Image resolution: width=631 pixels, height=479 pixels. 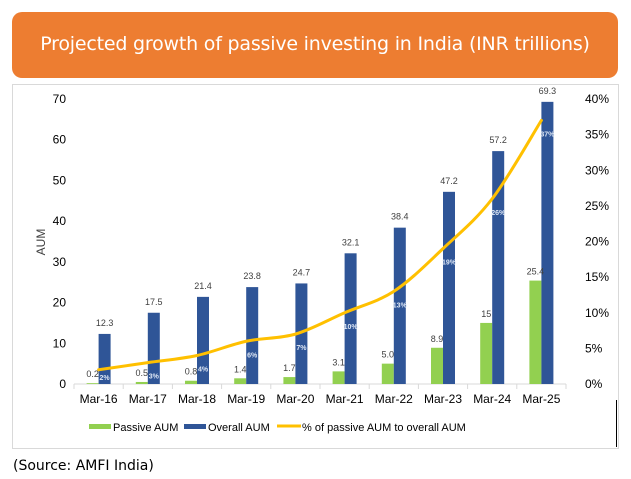 I want to click on data-label-passive: 0.2, so click(x=92, y=374).